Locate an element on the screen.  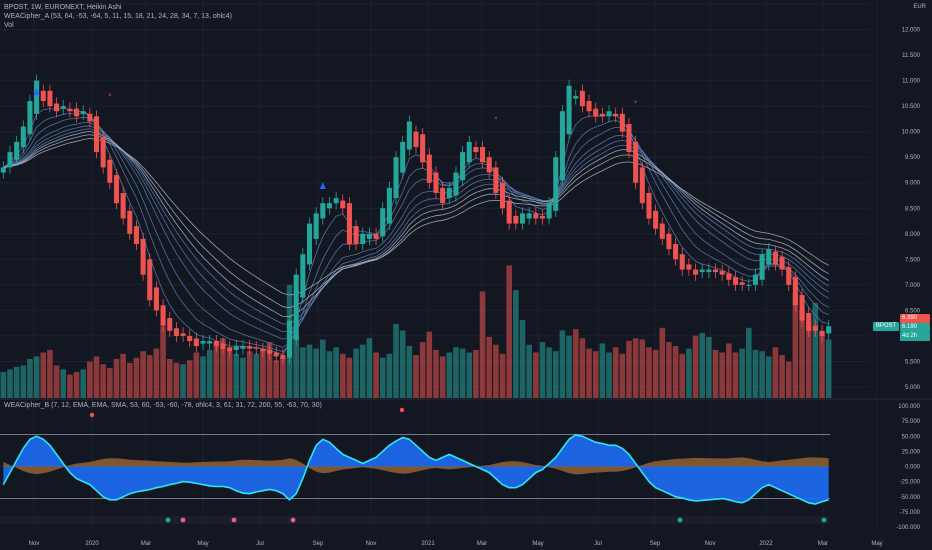
price-axis-label: 7.000 is located at coordinates (913, 286).